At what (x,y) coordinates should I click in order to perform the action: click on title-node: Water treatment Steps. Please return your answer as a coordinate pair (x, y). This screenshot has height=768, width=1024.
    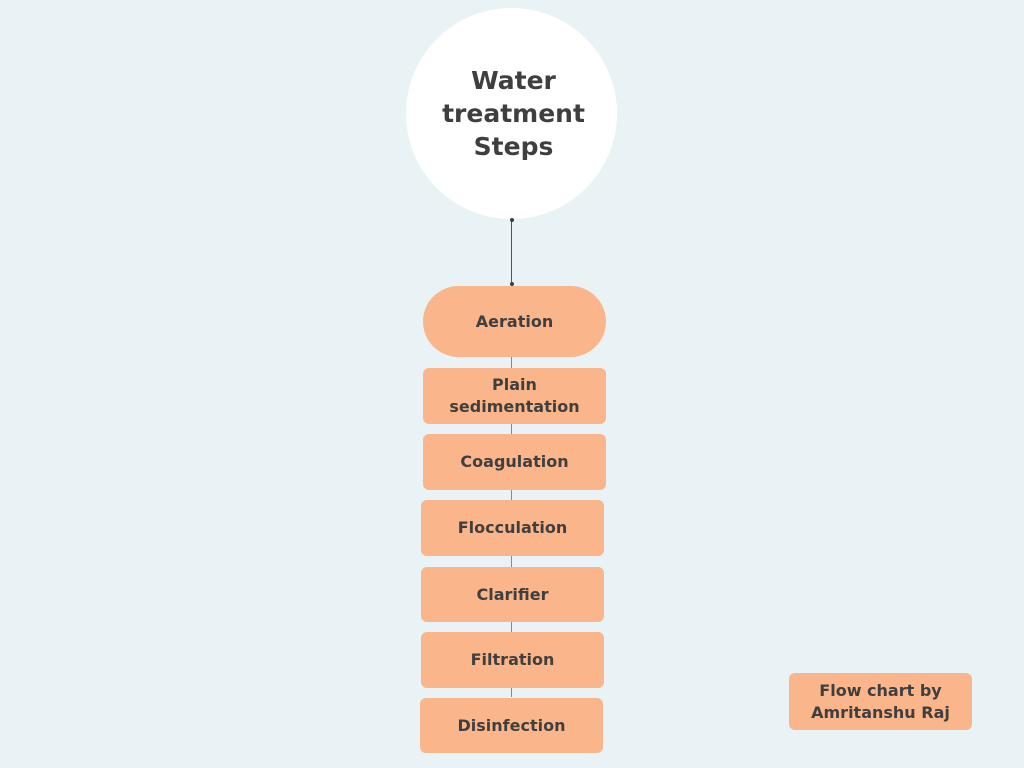
    Looking at the image, I should click on (511, 113).